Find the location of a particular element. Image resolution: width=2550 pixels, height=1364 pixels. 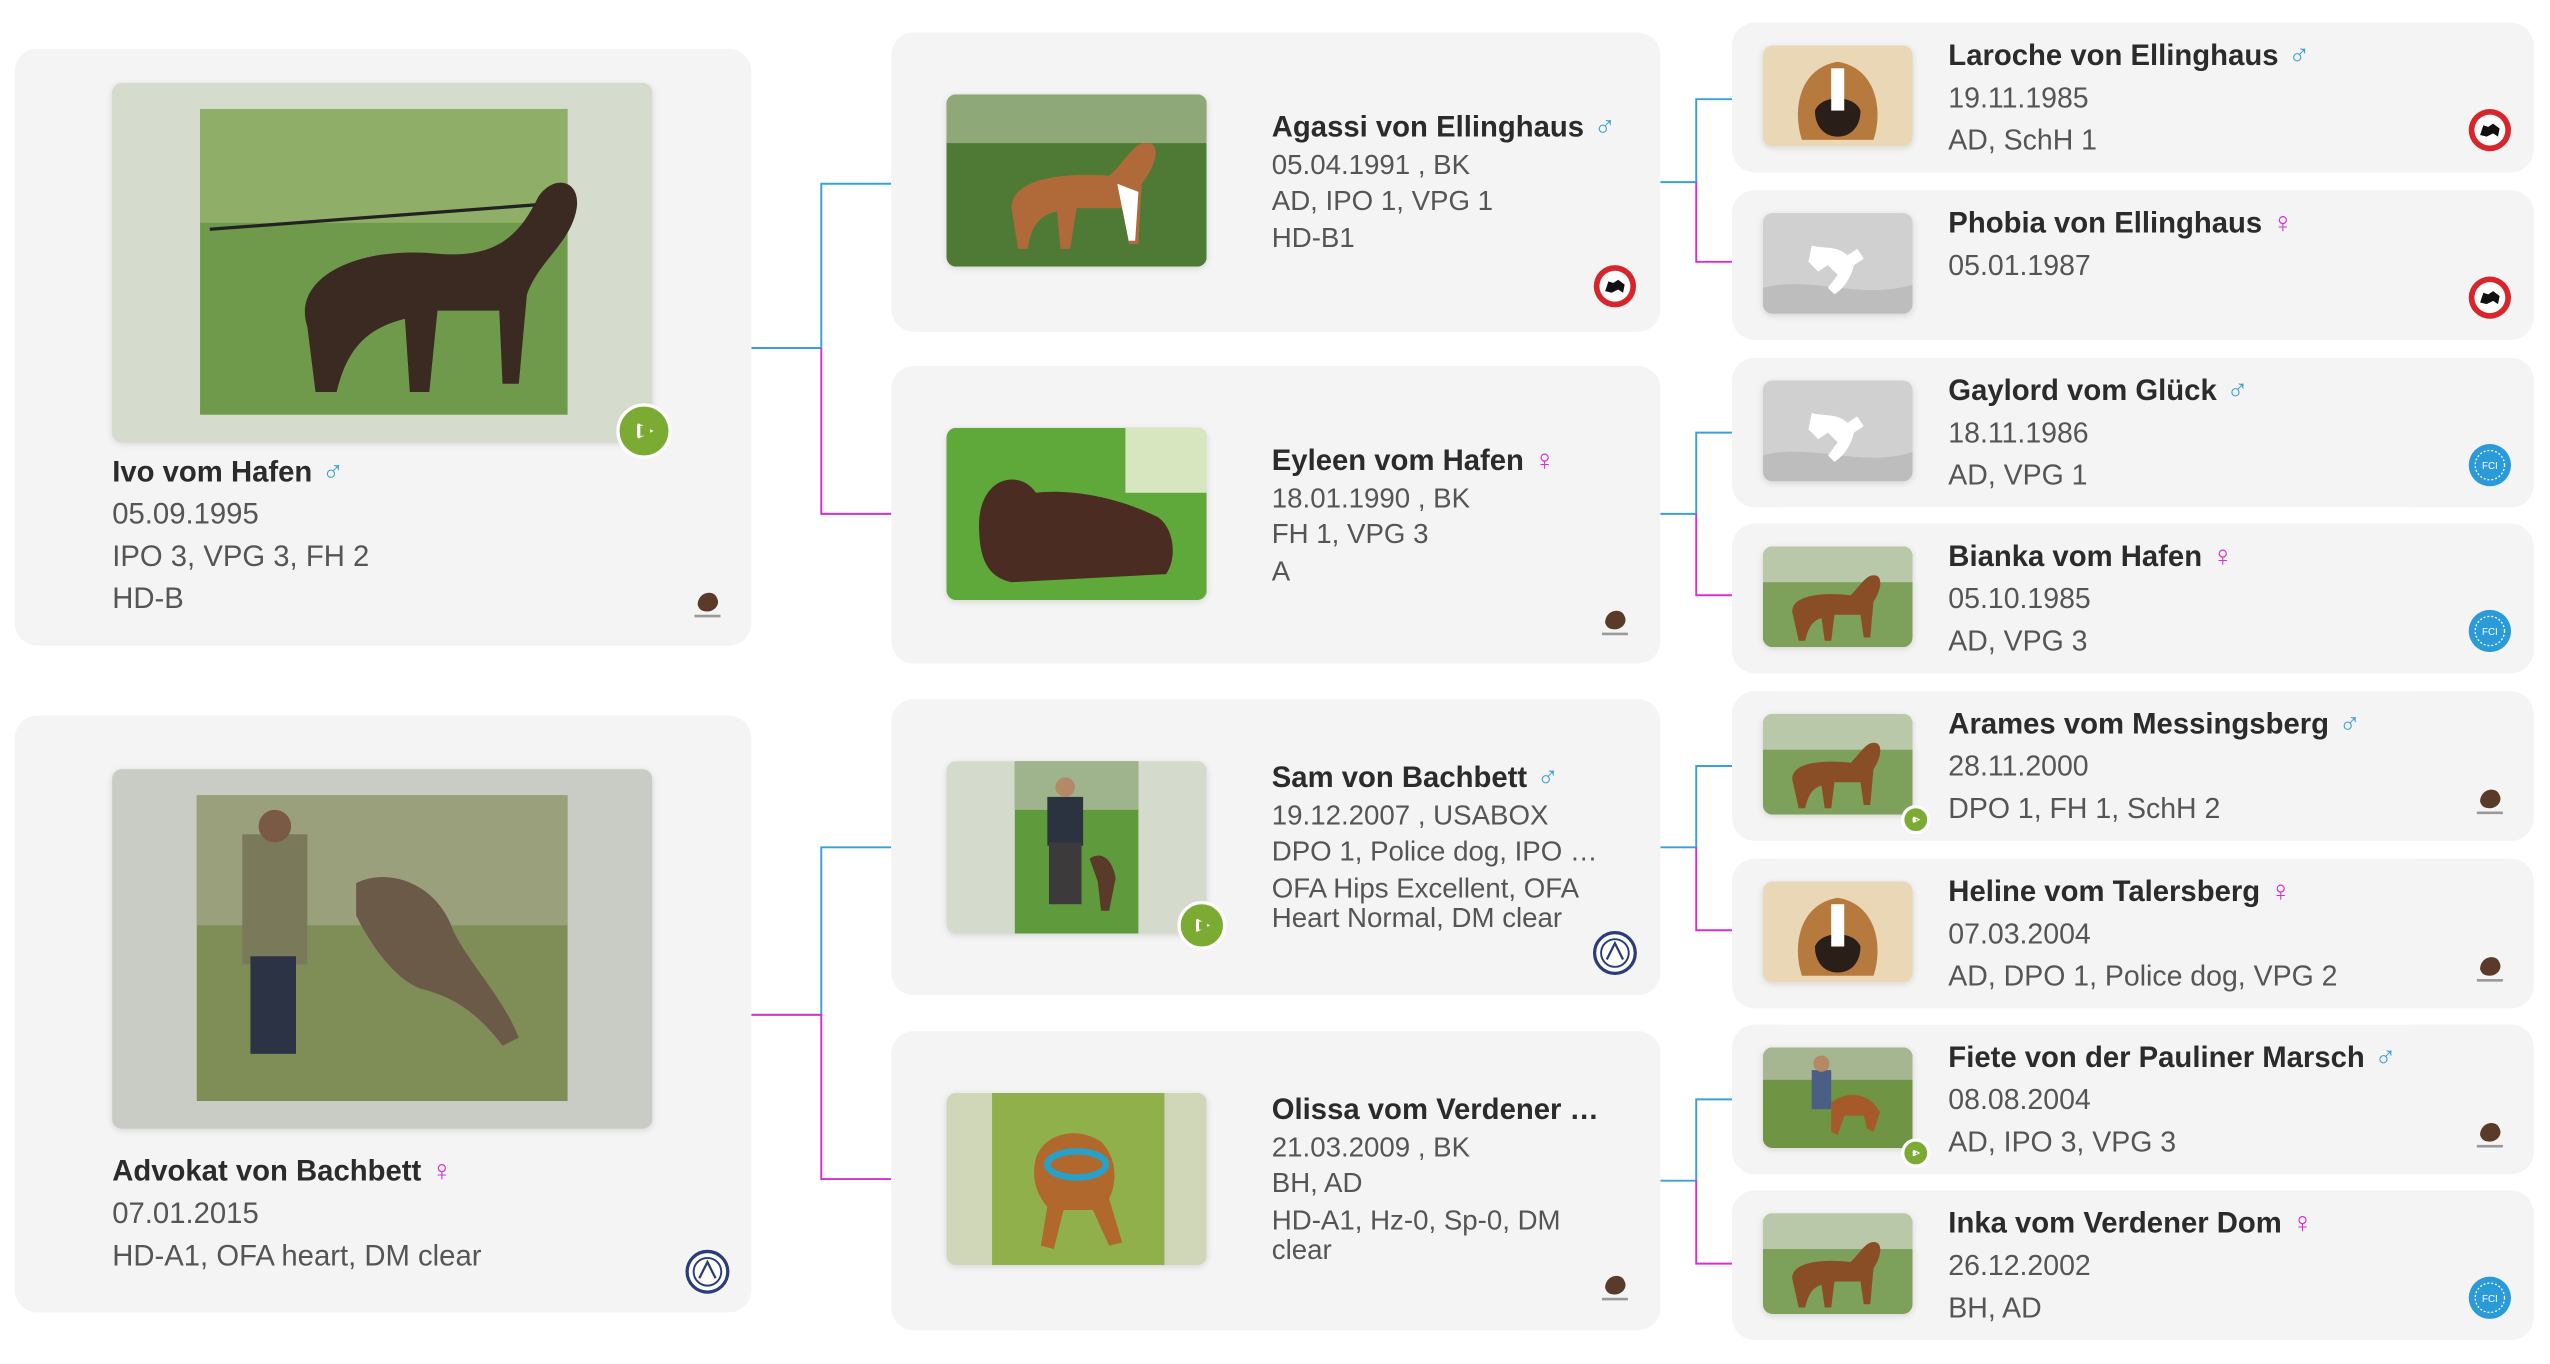

dog-name-text: Phobia von Ellinghaus is located at coordinates (2105, 223).